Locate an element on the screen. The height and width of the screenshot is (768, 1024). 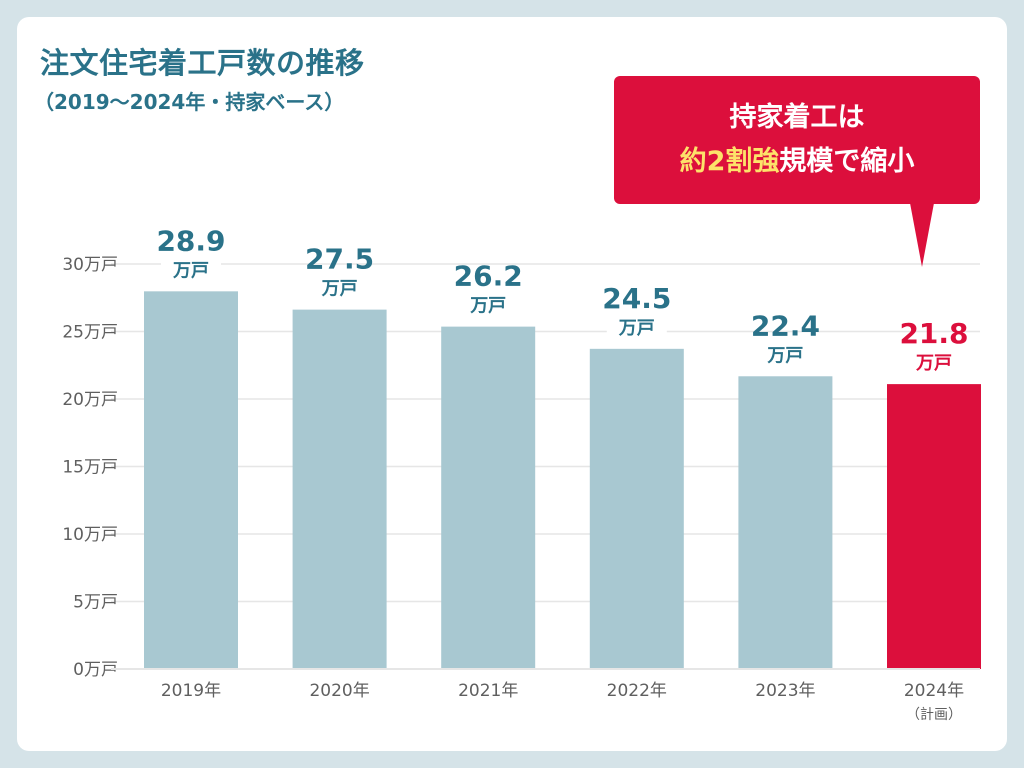
y-tick-label: 10万戸 is located at coordinates (90, 535).